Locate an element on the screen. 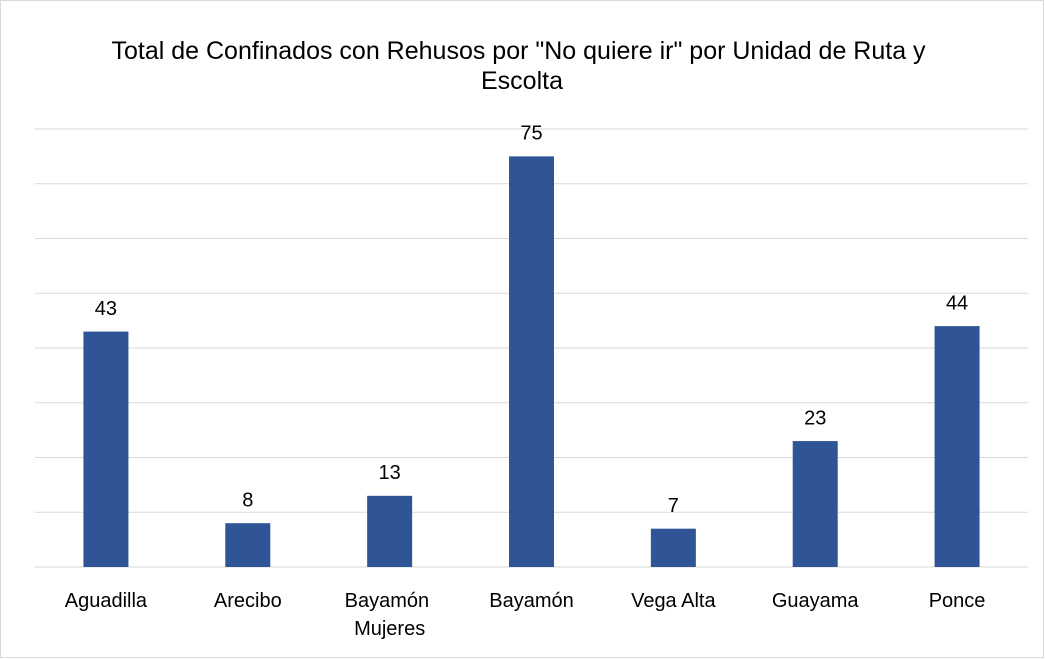  x-tick-label: Vega Alta is located at coordinates (673, 601).